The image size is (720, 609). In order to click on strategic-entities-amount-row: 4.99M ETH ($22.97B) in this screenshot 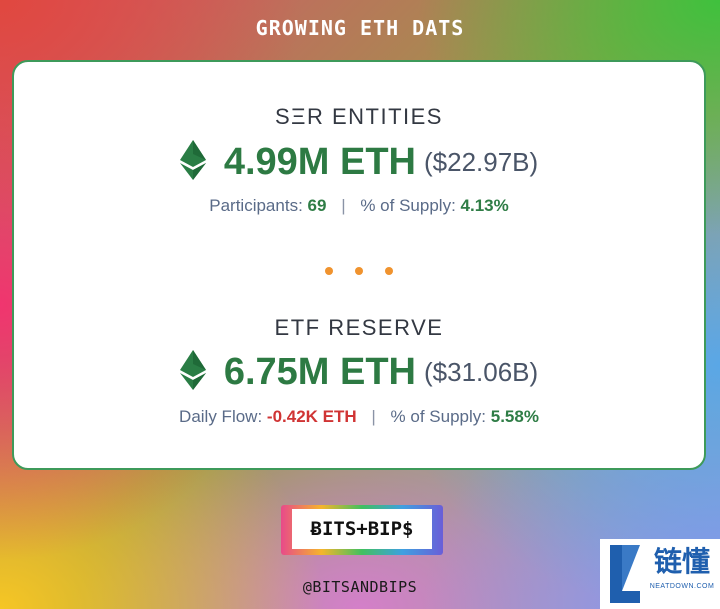, I will do `click(359, 162)`.